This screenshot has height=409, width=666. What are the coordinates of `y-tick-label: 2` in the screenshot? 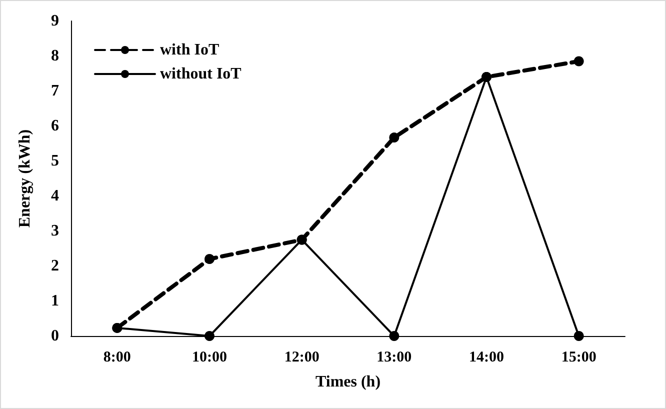 It's located at (55, 266).